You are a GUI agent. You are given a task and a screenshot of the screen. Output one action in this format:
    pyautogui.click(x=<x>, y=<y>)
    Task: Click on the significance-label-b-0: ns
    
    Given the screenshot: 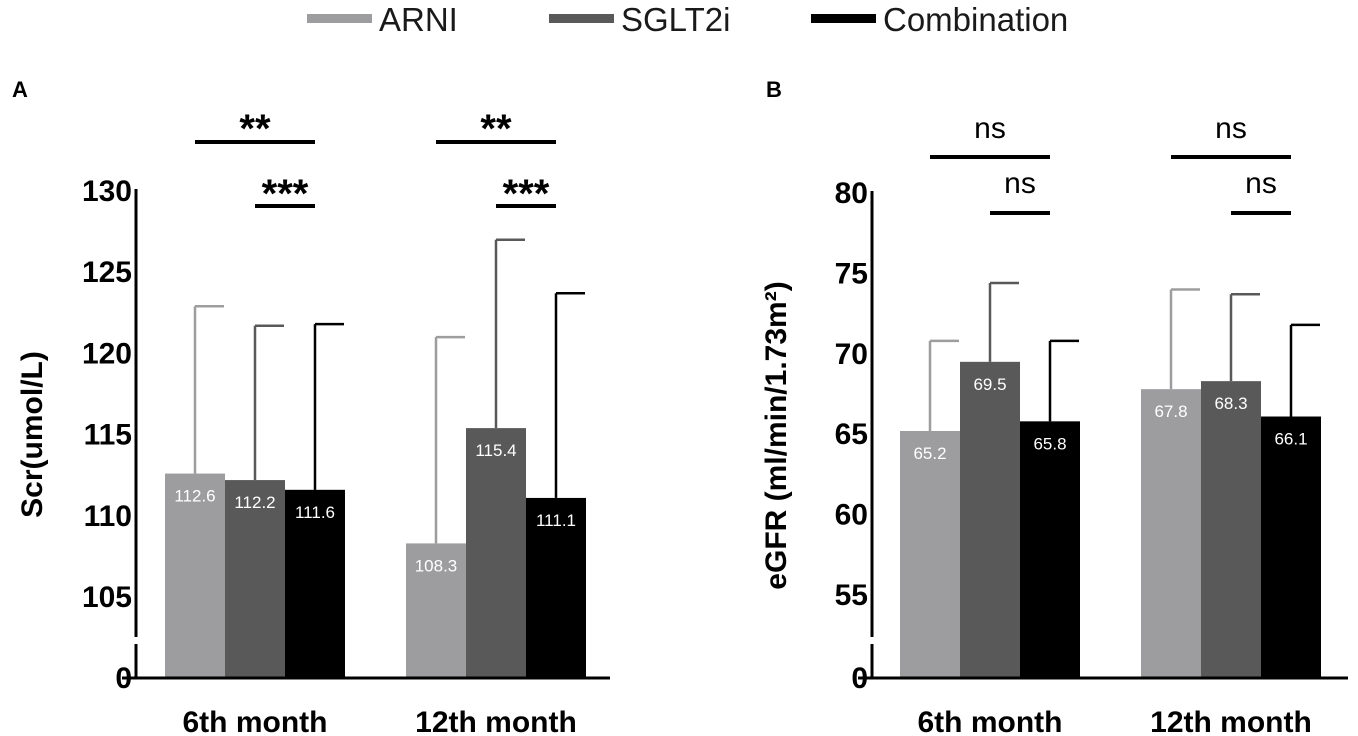 What is the action you would take?
    pyautogui.click(x=990, y=128)
    